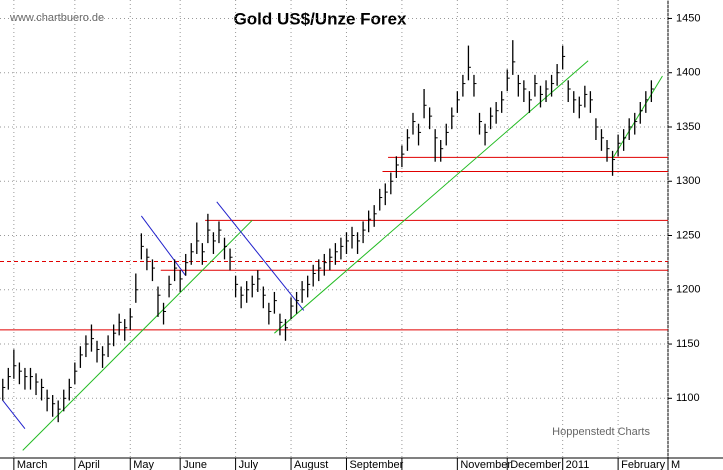 The image size is (723, 470). Describe the element at coordinates (320, 18) in the screenshot. I see `chart-title: Gold US$/Unze Forex` at that location.